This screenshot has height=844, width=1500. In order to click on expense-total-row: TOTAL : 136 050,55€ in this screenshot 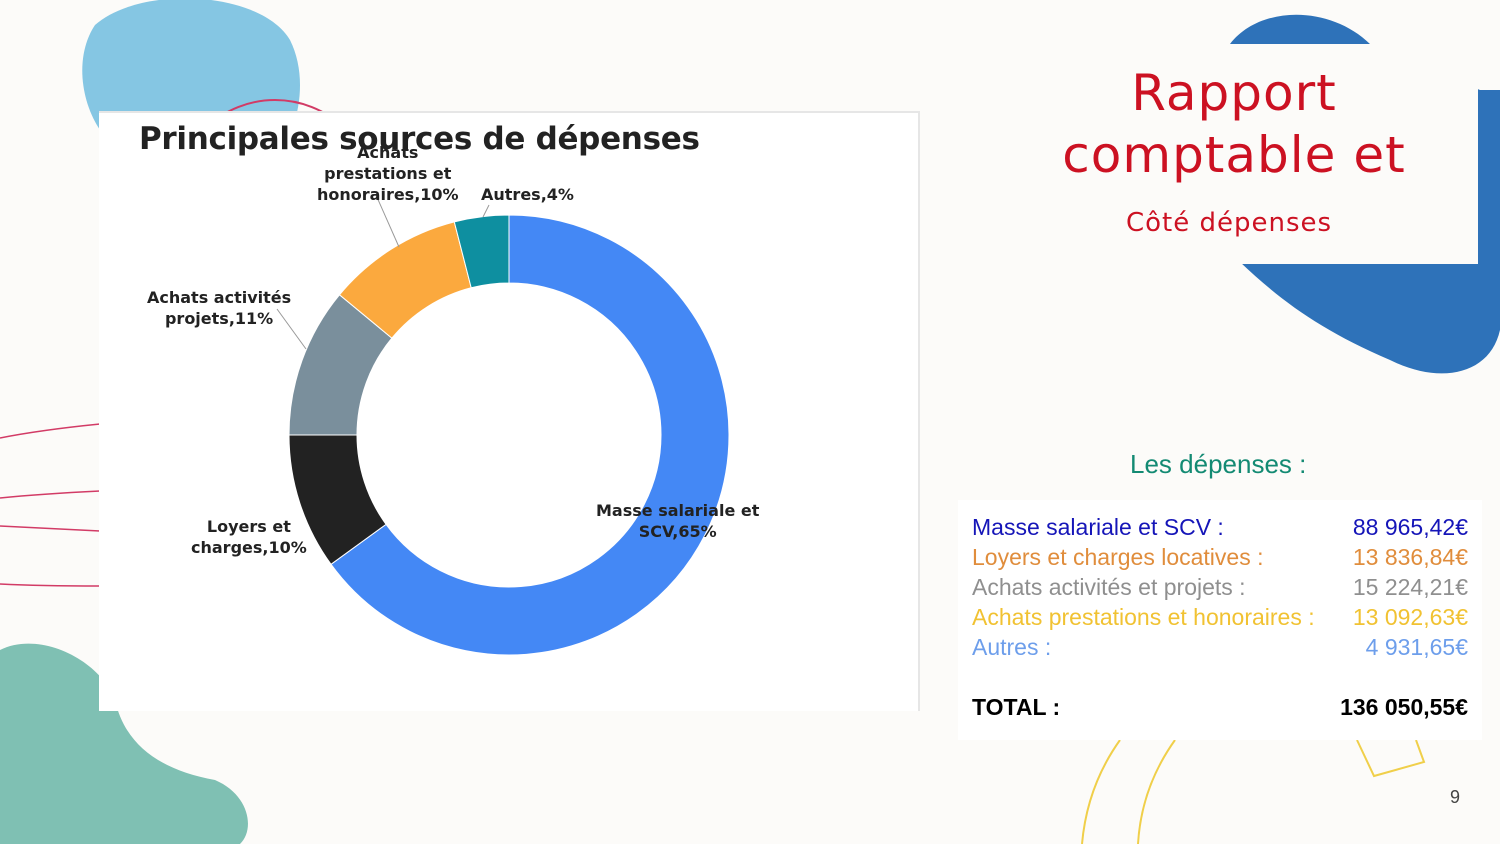, I will do `click(1220, 707)`.